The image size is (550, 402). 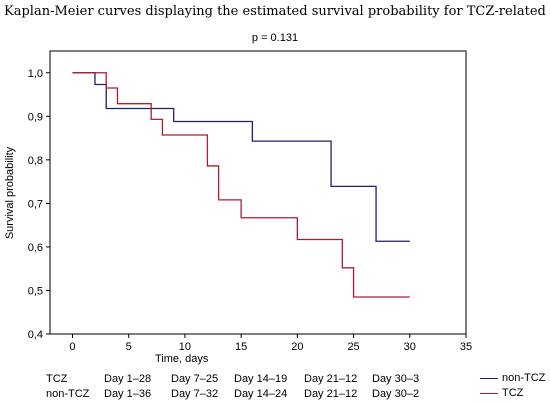 I want to click on y-tick-label: 0,5, so click(x=35, y=291).